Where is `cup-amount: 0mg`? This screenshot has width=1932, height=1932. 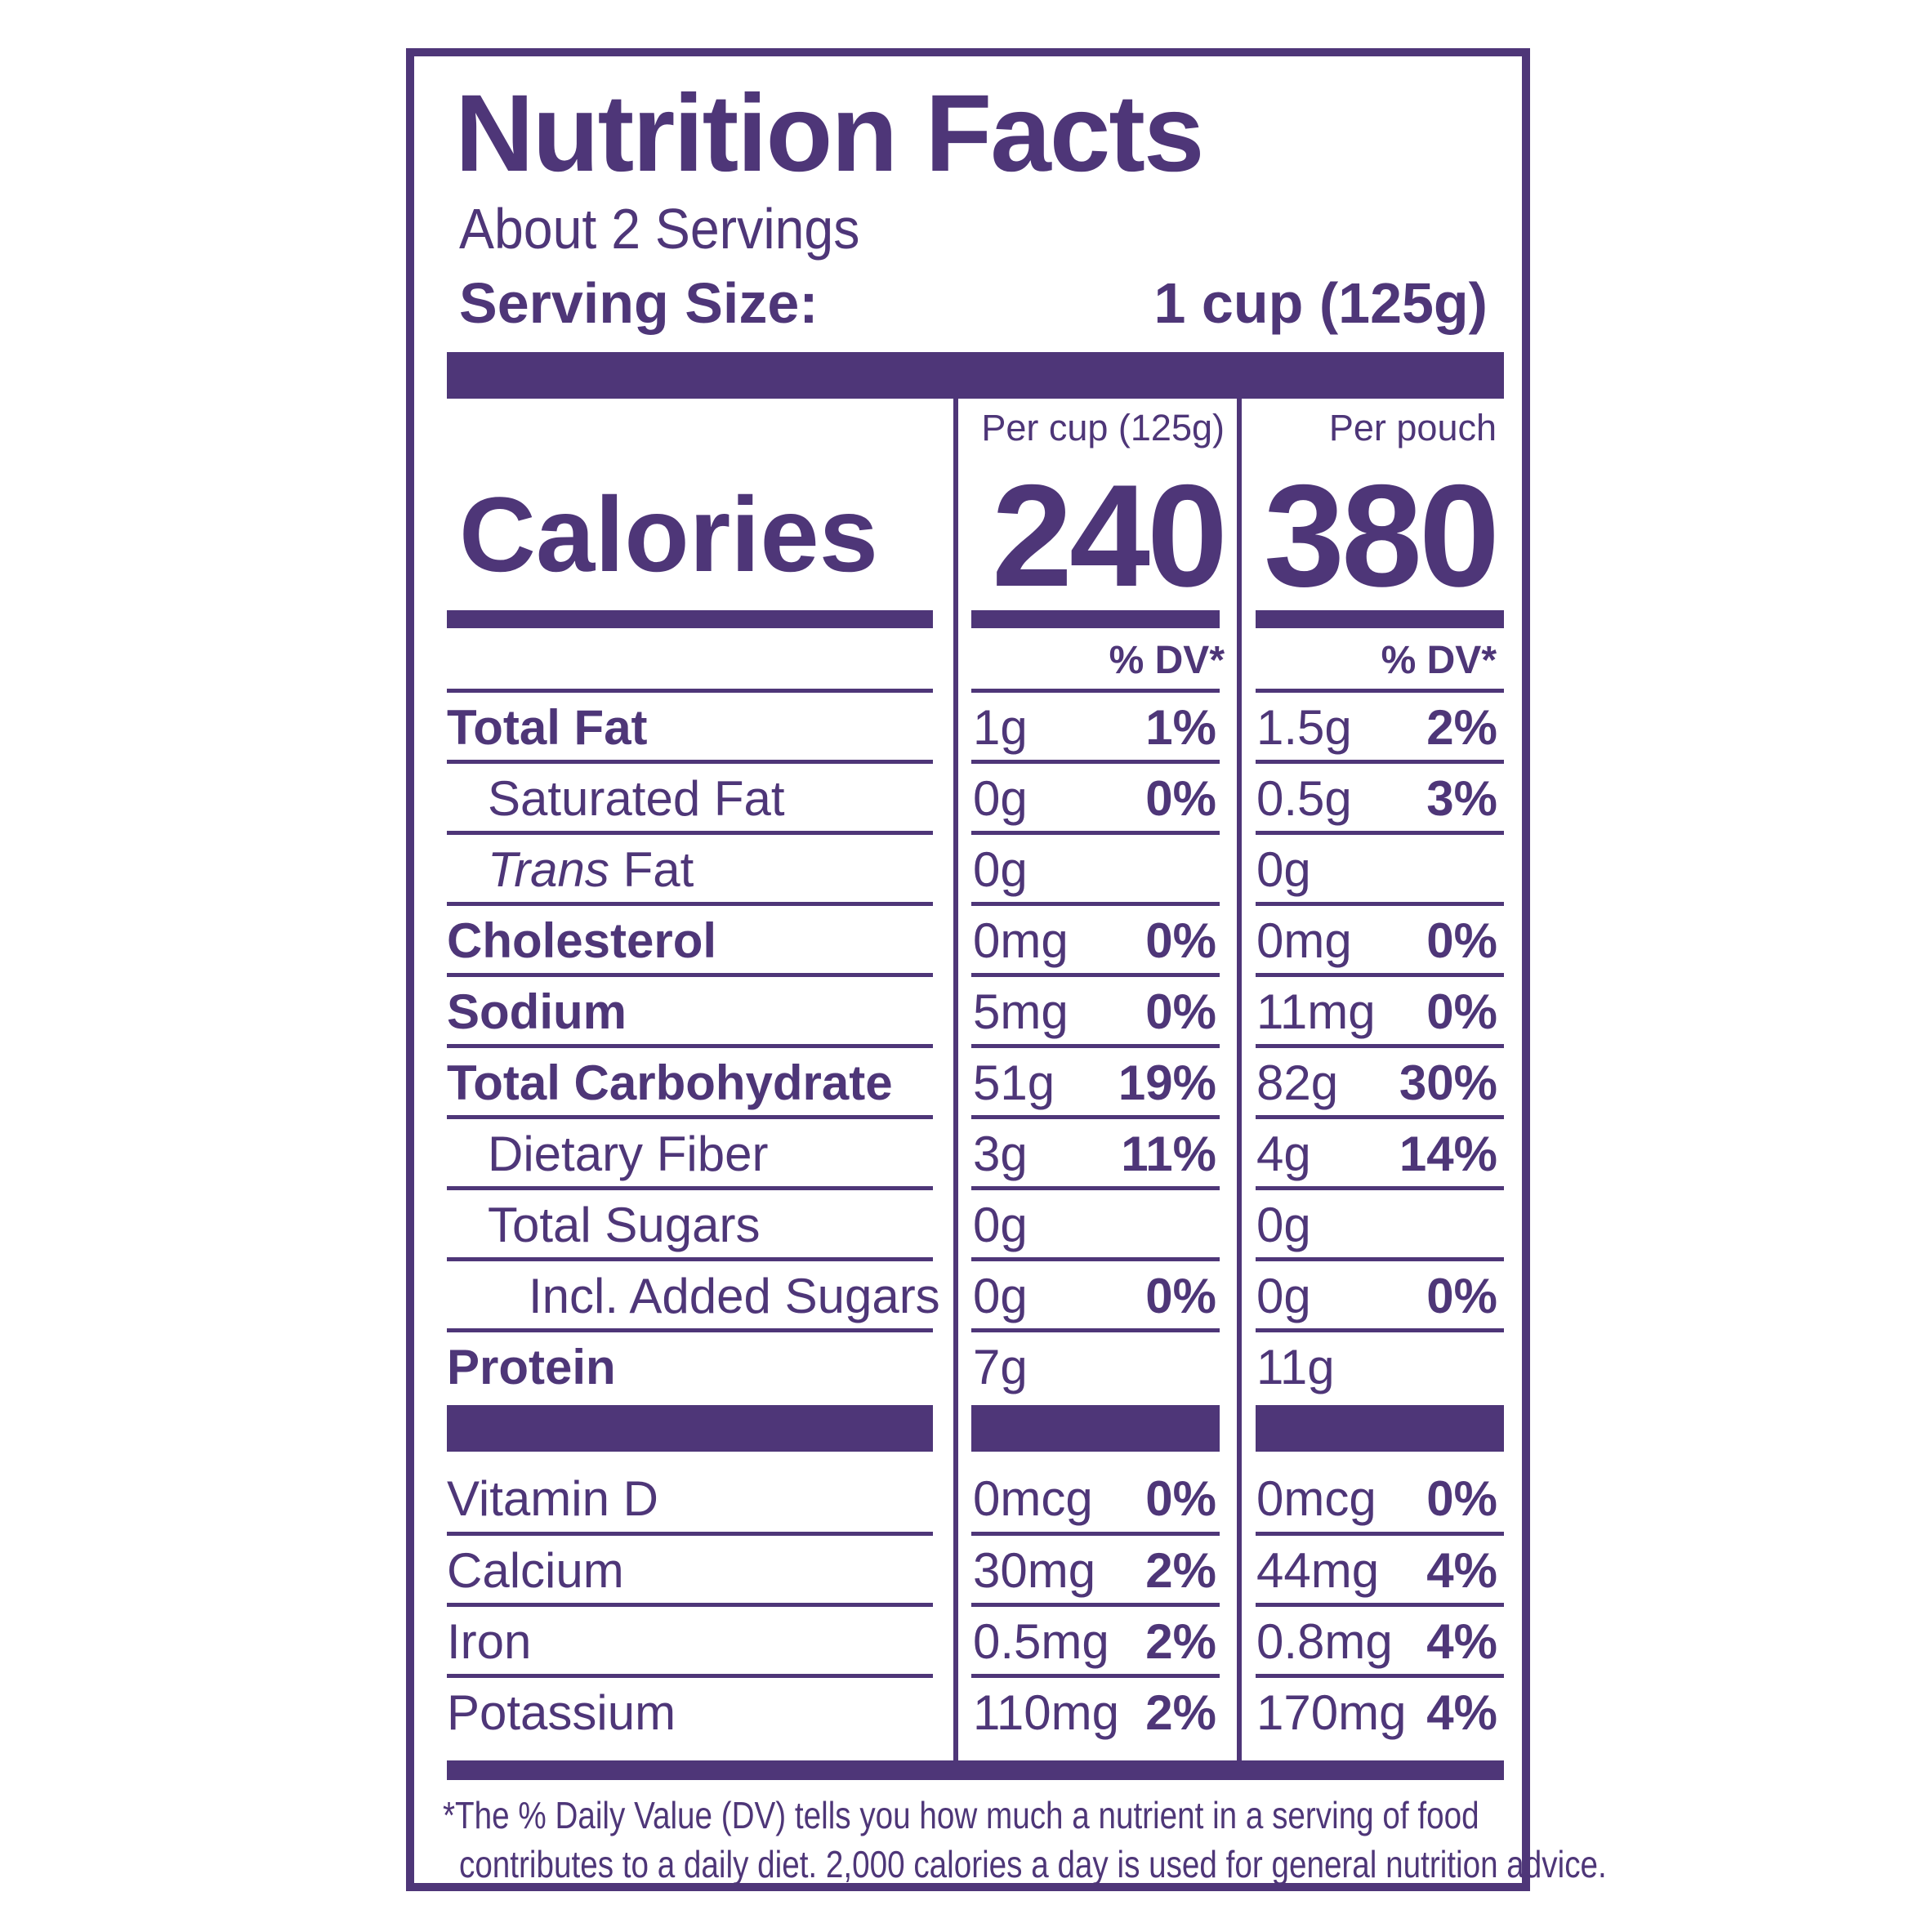 cup-amount: 0mg is located at coordinates (1021, 940).